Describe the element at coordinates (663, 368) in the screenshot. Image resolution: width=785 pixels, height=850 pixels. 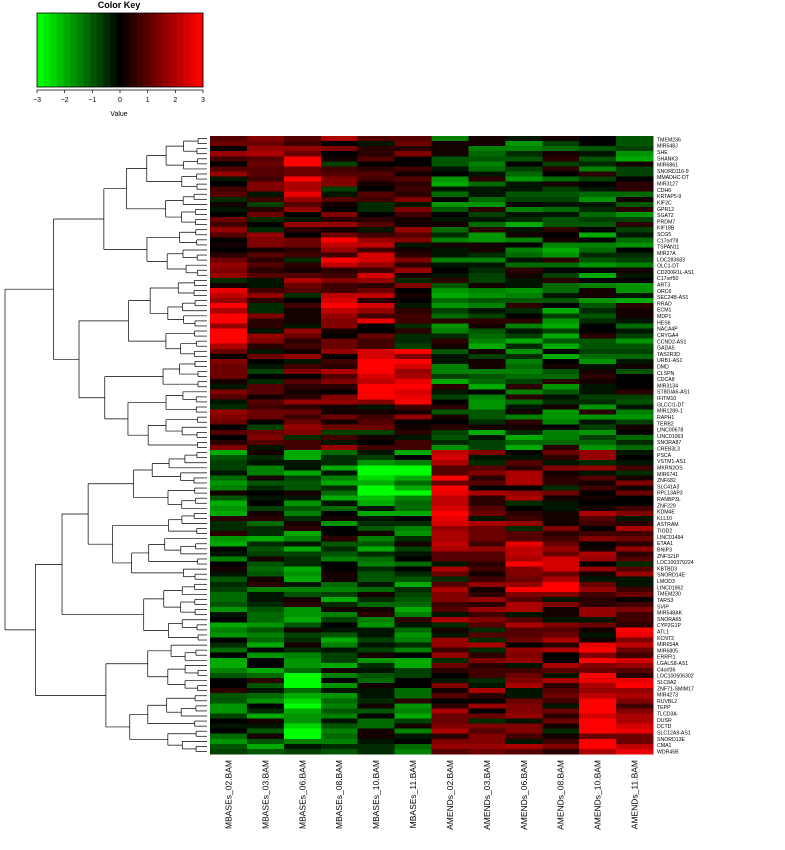
I see `row-label: DMD` at that location.